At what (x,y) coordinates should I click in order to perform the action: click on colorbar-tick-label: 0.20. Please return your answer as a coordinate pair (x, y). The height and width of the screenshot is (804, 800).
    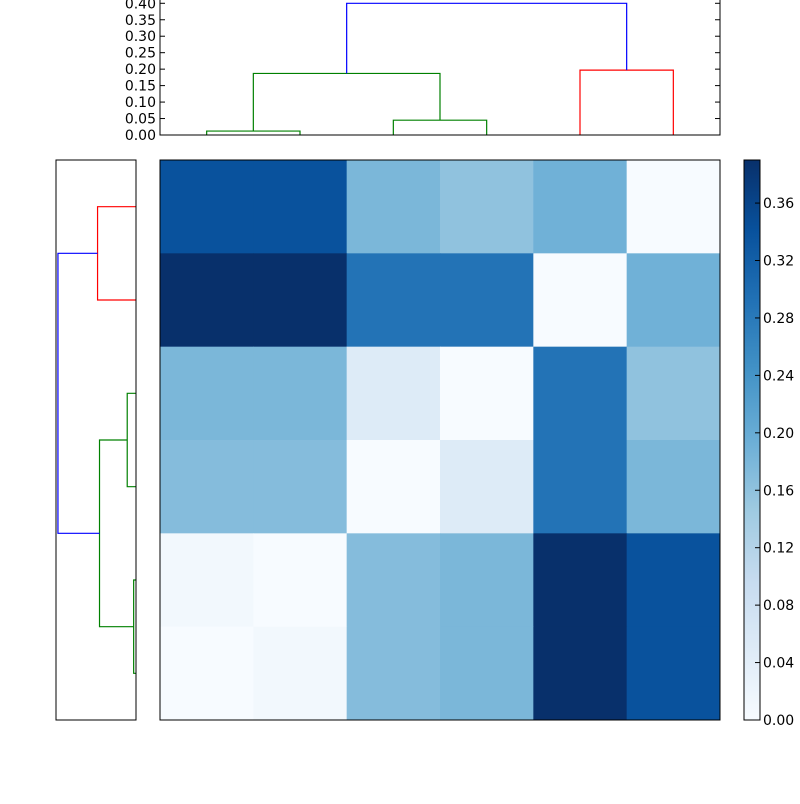
    Looking at the image, I should click on (778, 434).